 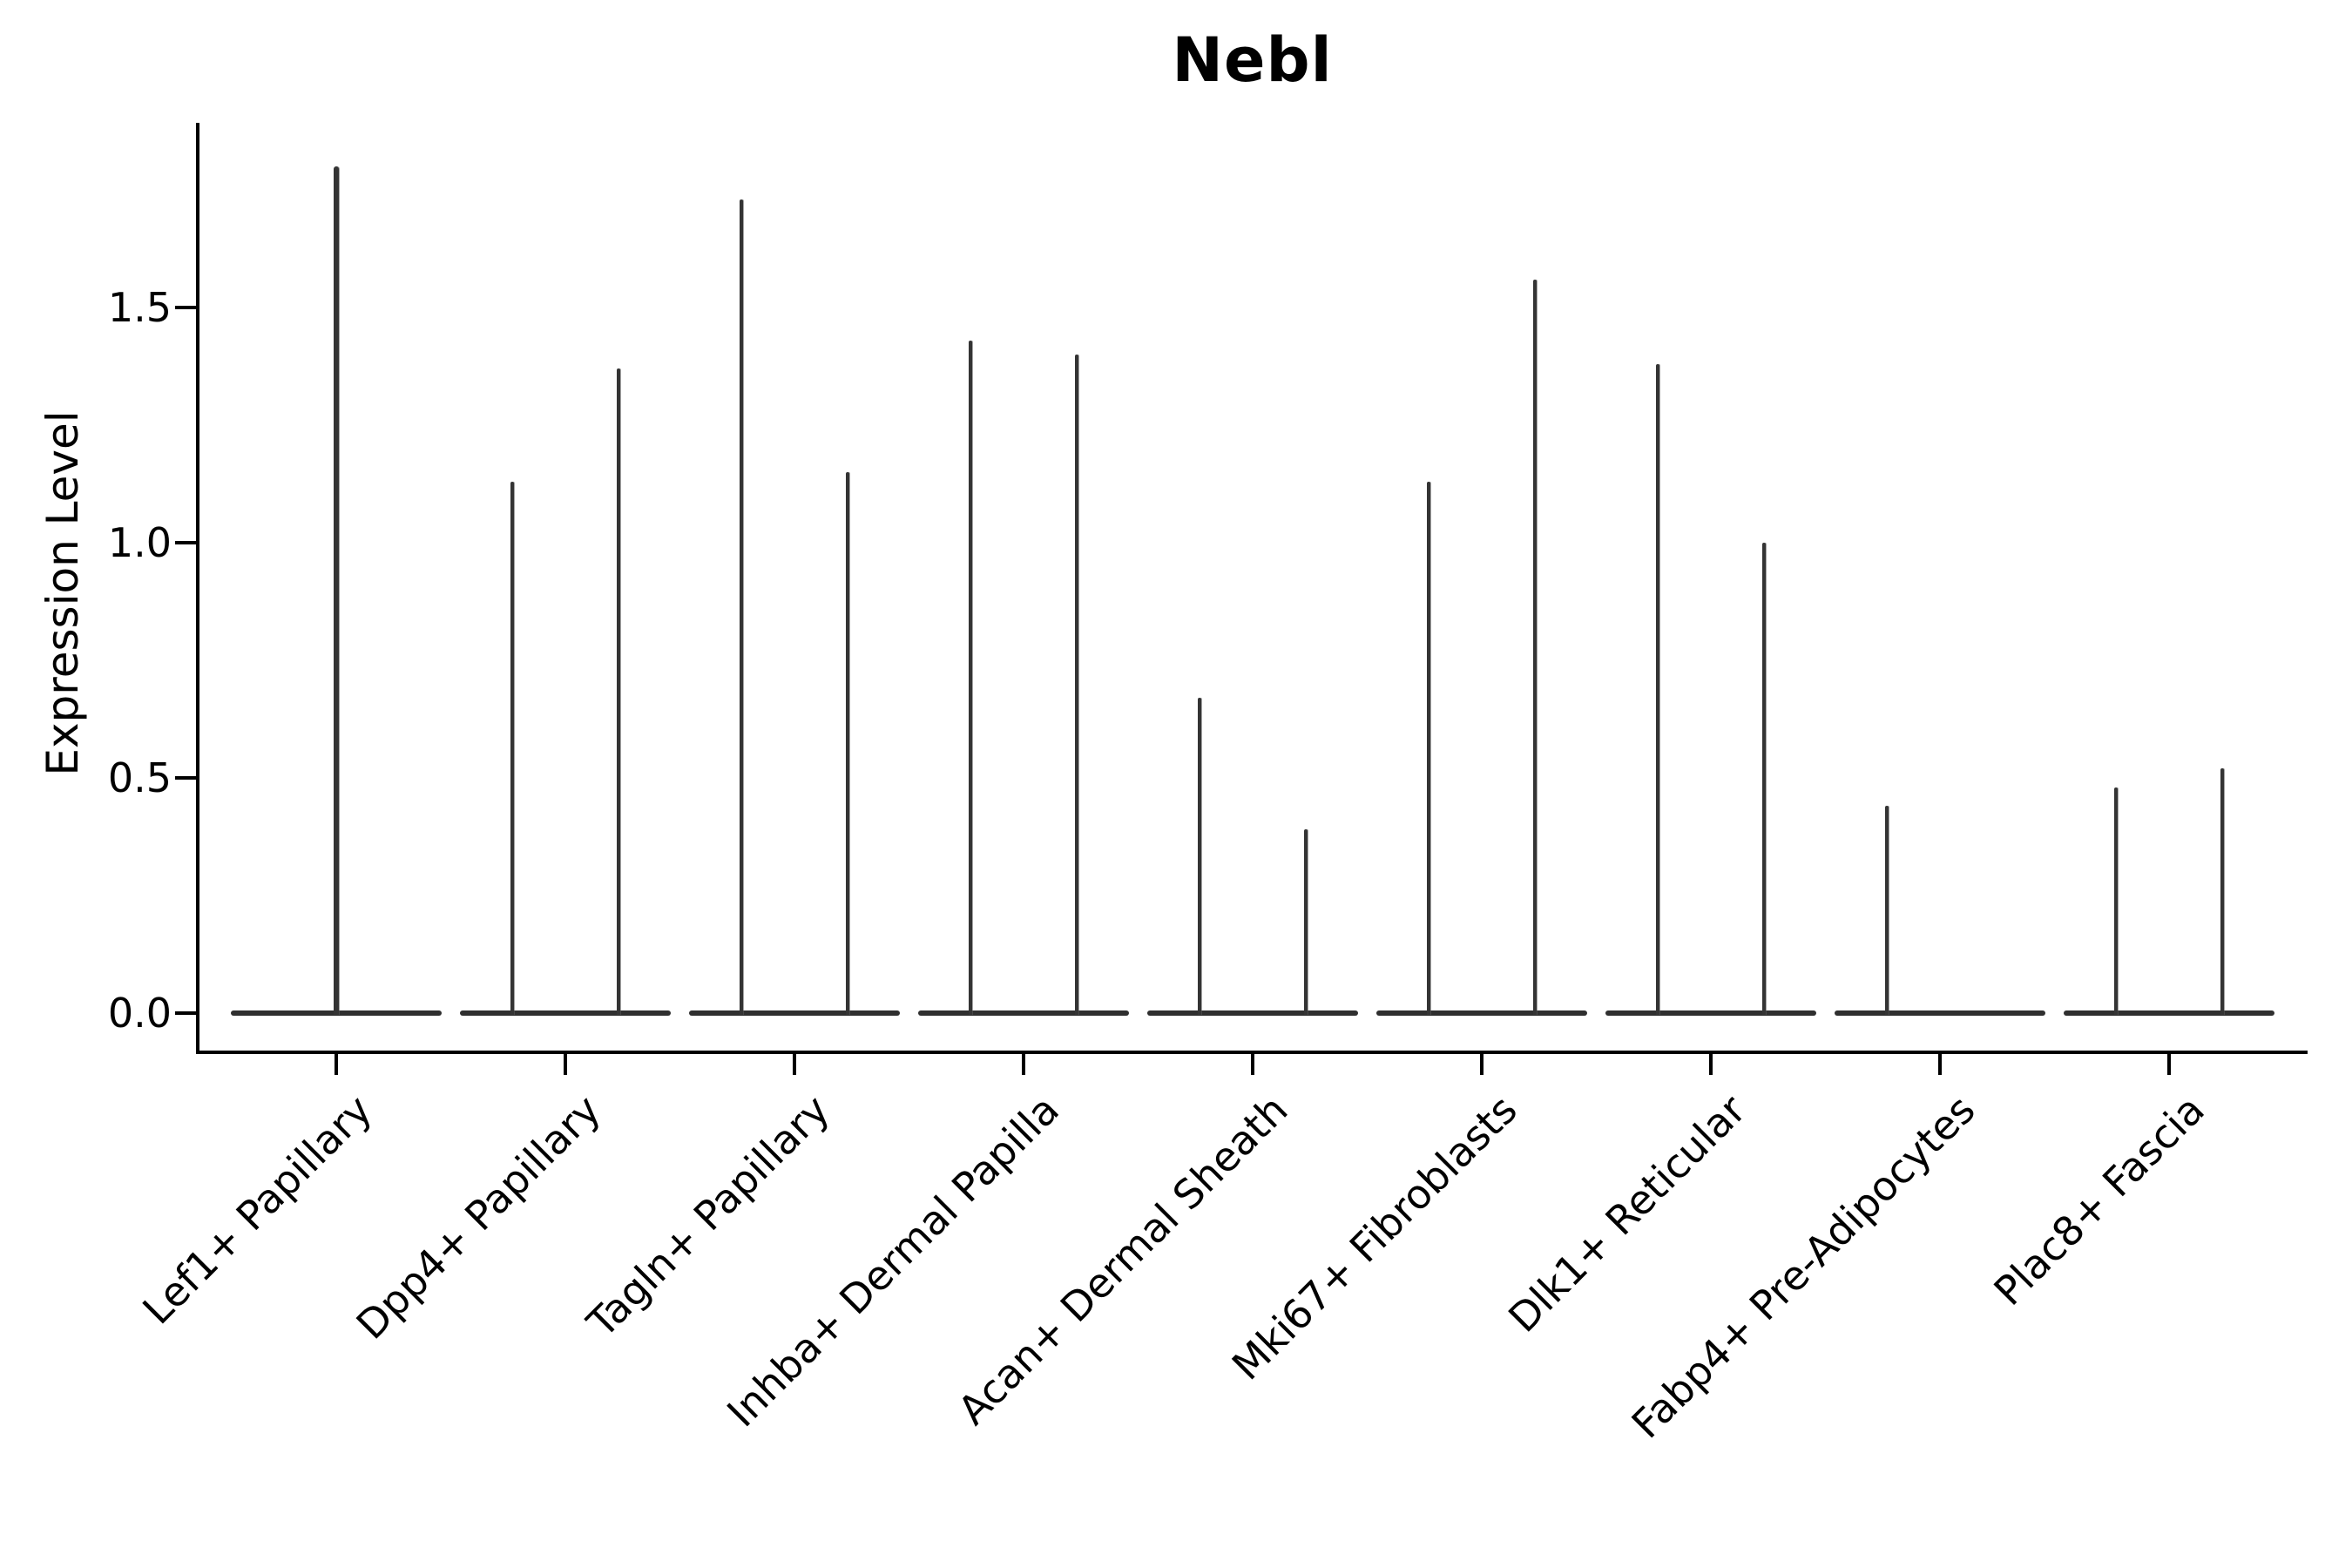 What do you see at coordinates (256, 1209) in the screenshot?
I see `x-tick-label: Lef1+ Papillary` at bounding box center [256, 1209].